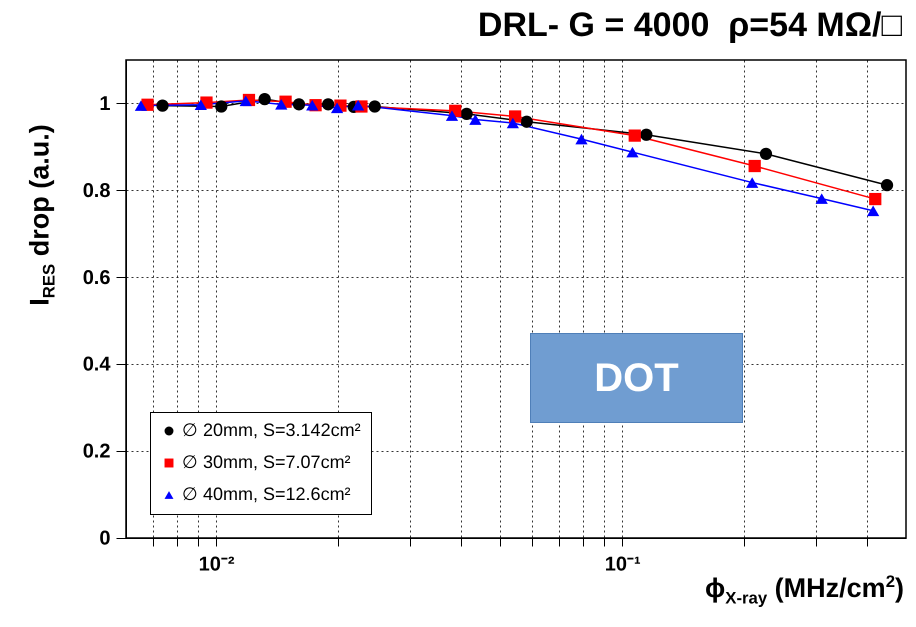 The width and height of the screenshot is (916, 627). What do you see at coordinates (216, 565) in the screenshot?
I see `x-tick-label: 10⁻²` at bounding box center [216, 565].